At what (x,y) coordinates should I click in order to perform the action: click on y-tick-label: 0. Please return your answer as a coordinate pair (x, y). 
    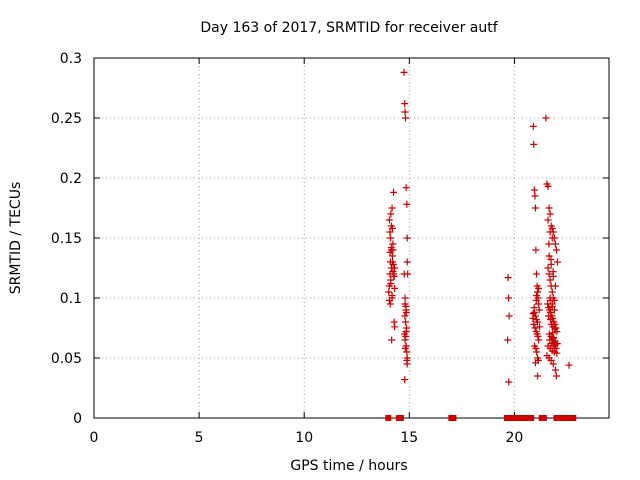
    Looking at the image, I should click on (77, 419).